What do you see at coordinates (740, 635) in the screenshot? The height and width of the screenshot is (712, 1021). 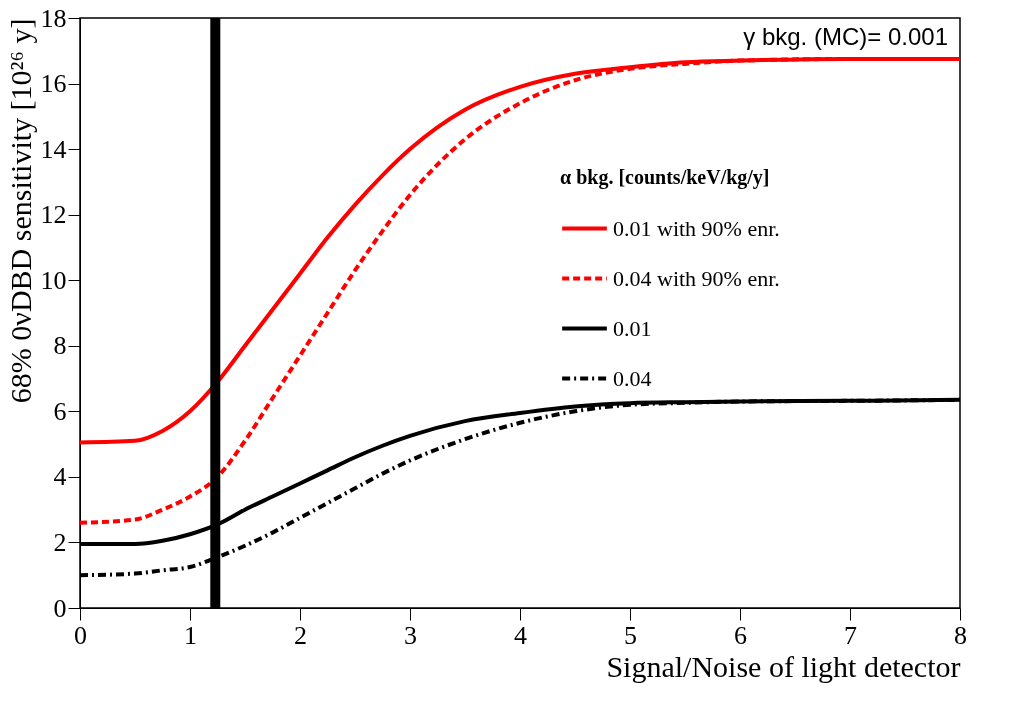 I see `x-tick-label: 6` at bounding box center [740, 635].